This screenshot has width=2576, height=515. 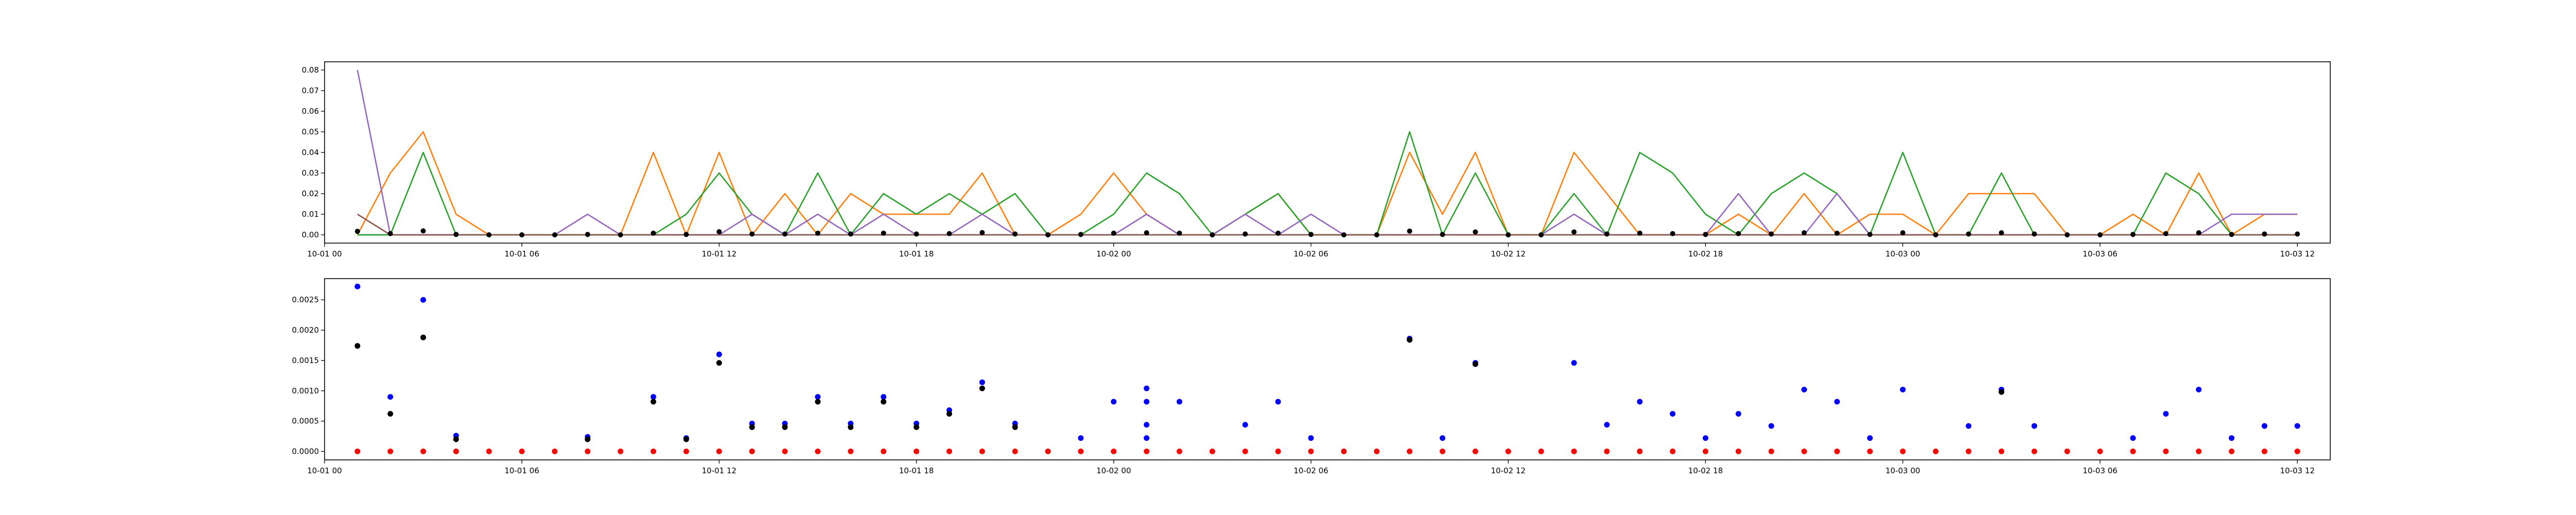 I want to click on x-tick-label: 10-02 18, so click(x=1705, y=470).